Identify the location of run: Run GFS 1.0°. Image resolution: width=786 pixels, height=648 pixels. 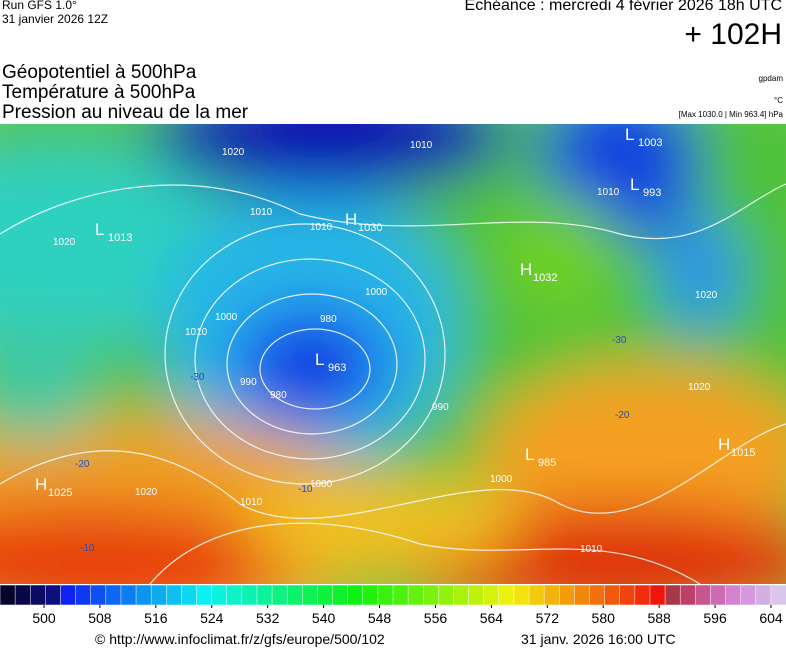
(39, 6).